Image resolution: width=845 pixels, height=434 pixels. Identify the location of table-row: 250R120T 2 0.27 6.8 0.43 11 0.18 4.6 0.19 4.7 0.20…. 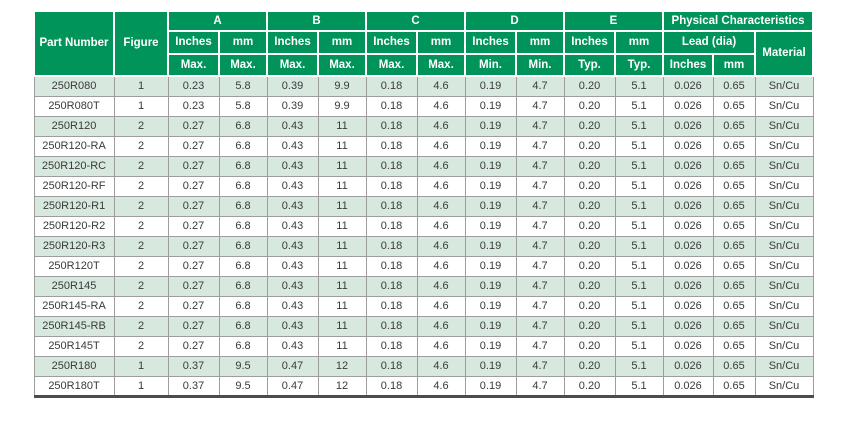
(423, 266).